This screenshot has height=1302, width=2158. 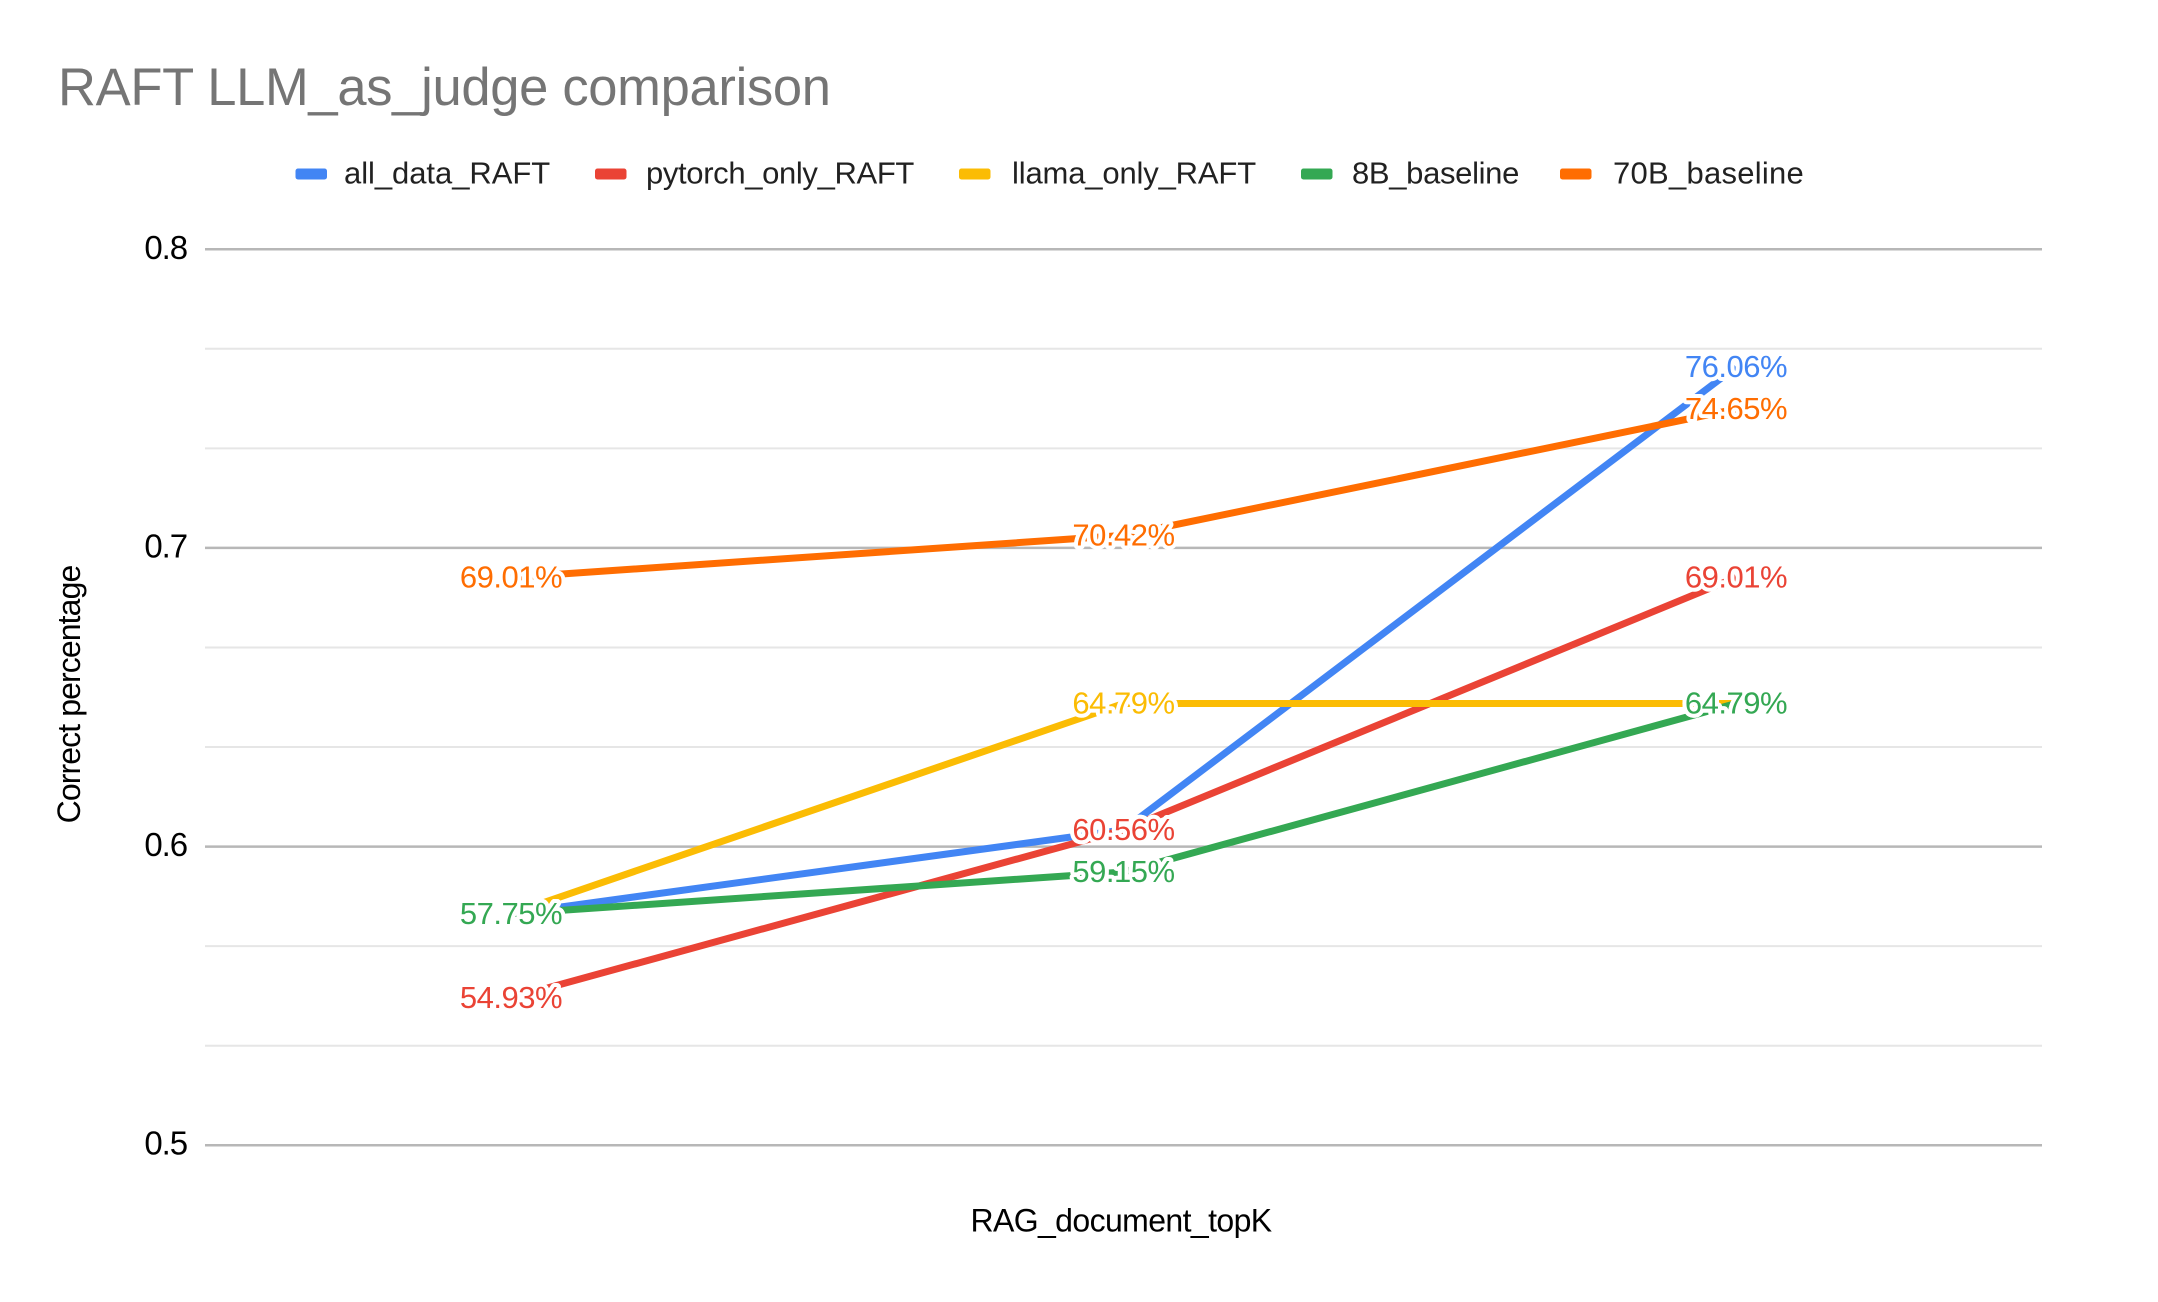 I want to click on svg-text: 76.06%, so click(x=1736, y=366).